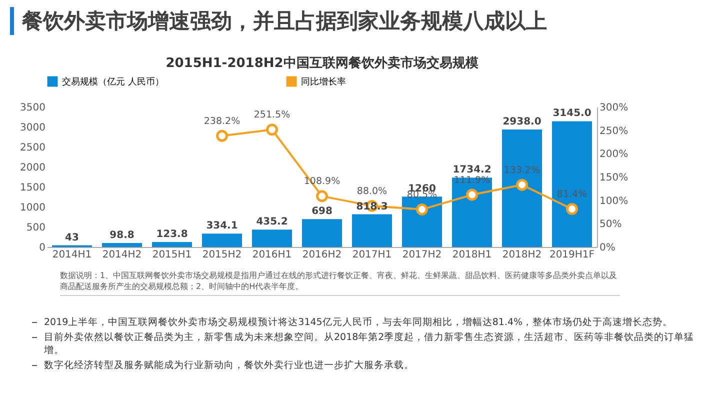 The image size is (715, 396). I want to click on data-label: 238.2%, so click(222, 121).